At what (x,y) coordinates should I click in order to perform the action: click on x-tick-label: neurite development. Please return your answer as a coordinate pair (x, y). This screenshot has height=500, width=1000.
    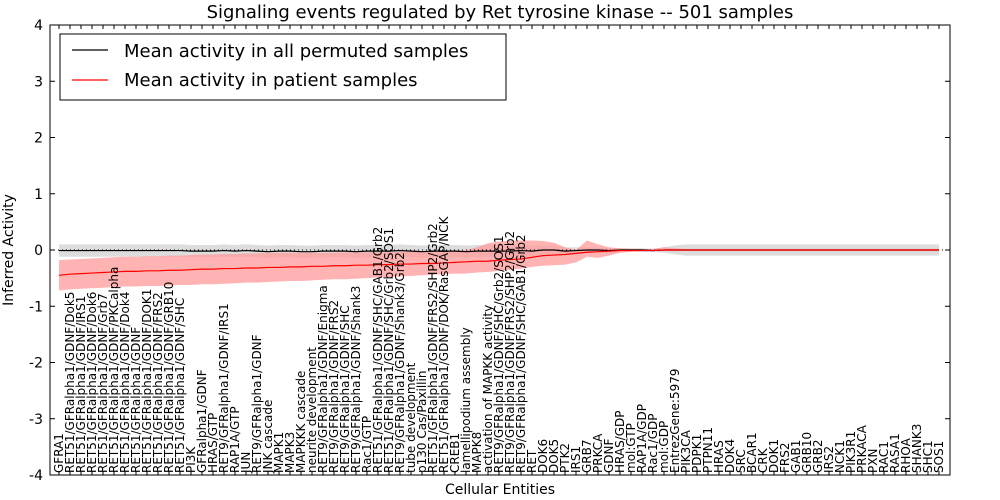
    Looking at the image, I should click on (312, 410).